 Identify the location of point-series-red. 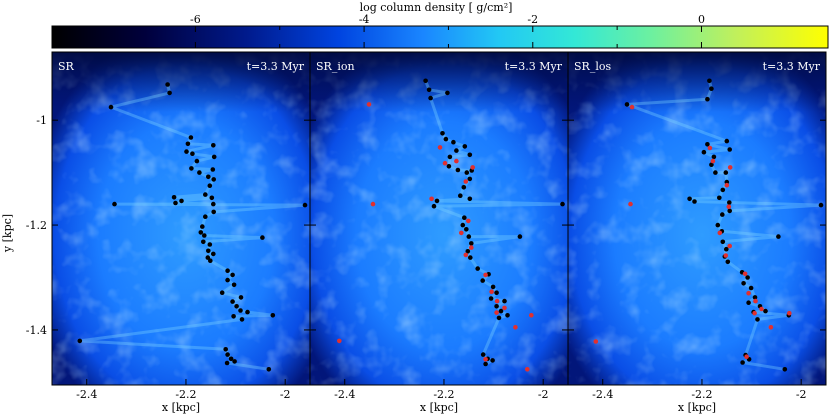
(692, 232).